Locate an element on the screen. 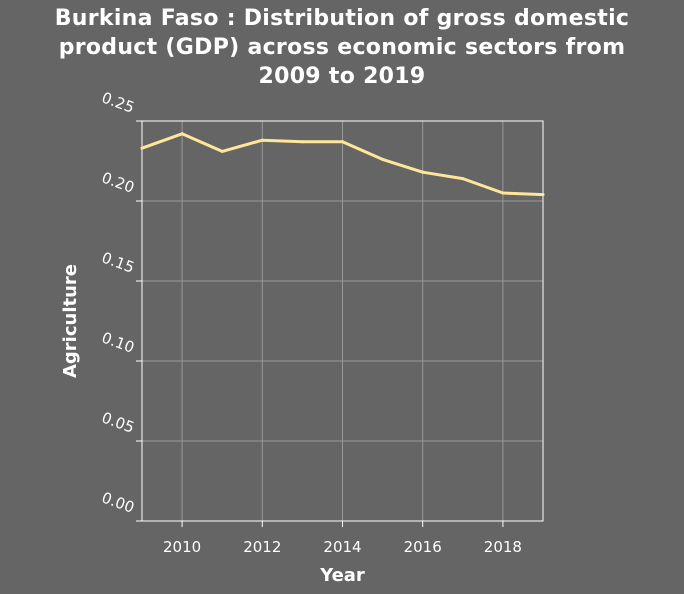 The image size is (684, 594). y-axis-label: Agriculture is located at coordinates (70, 321).